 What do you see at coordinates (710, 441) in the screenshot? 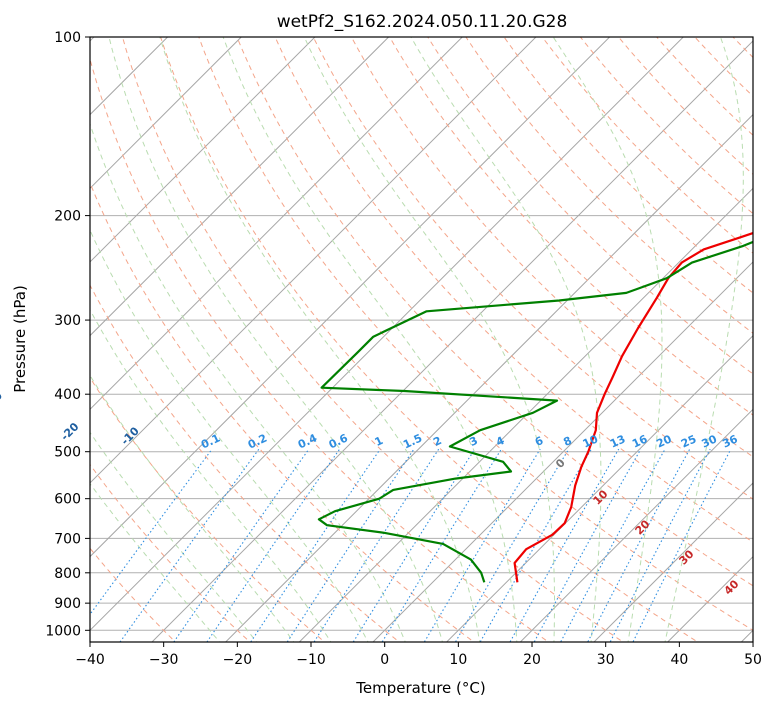
I see `reference-label: 30` at bounding box center [710, 441].